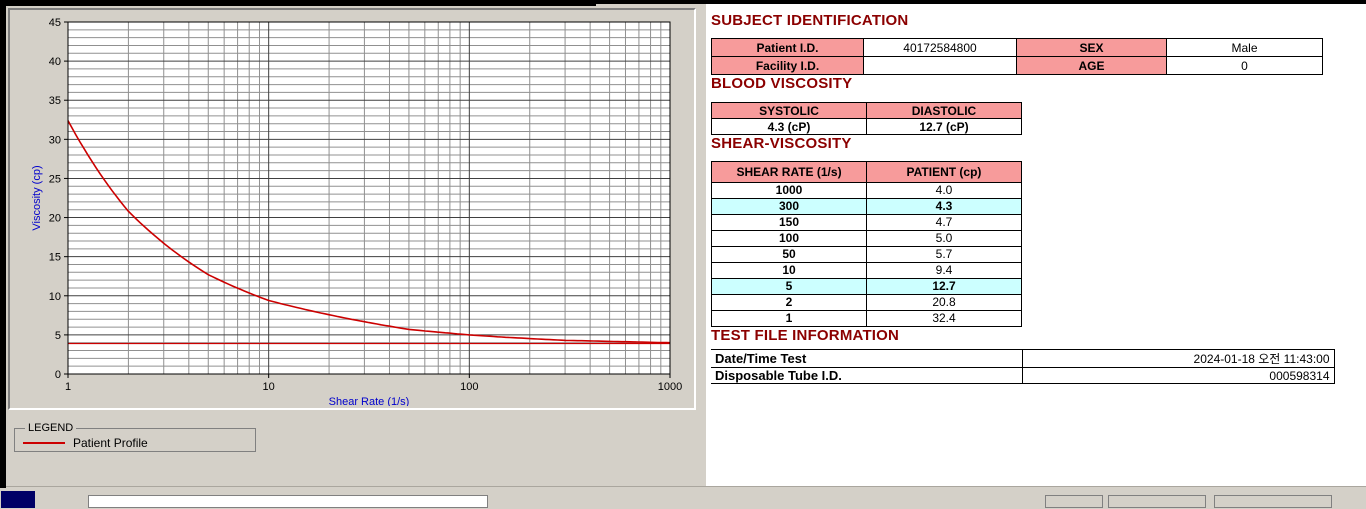  What do you see at coordinates (55, 101) in the screenshot?
I see `svg-text: 35` at bounding box center [55, 101].